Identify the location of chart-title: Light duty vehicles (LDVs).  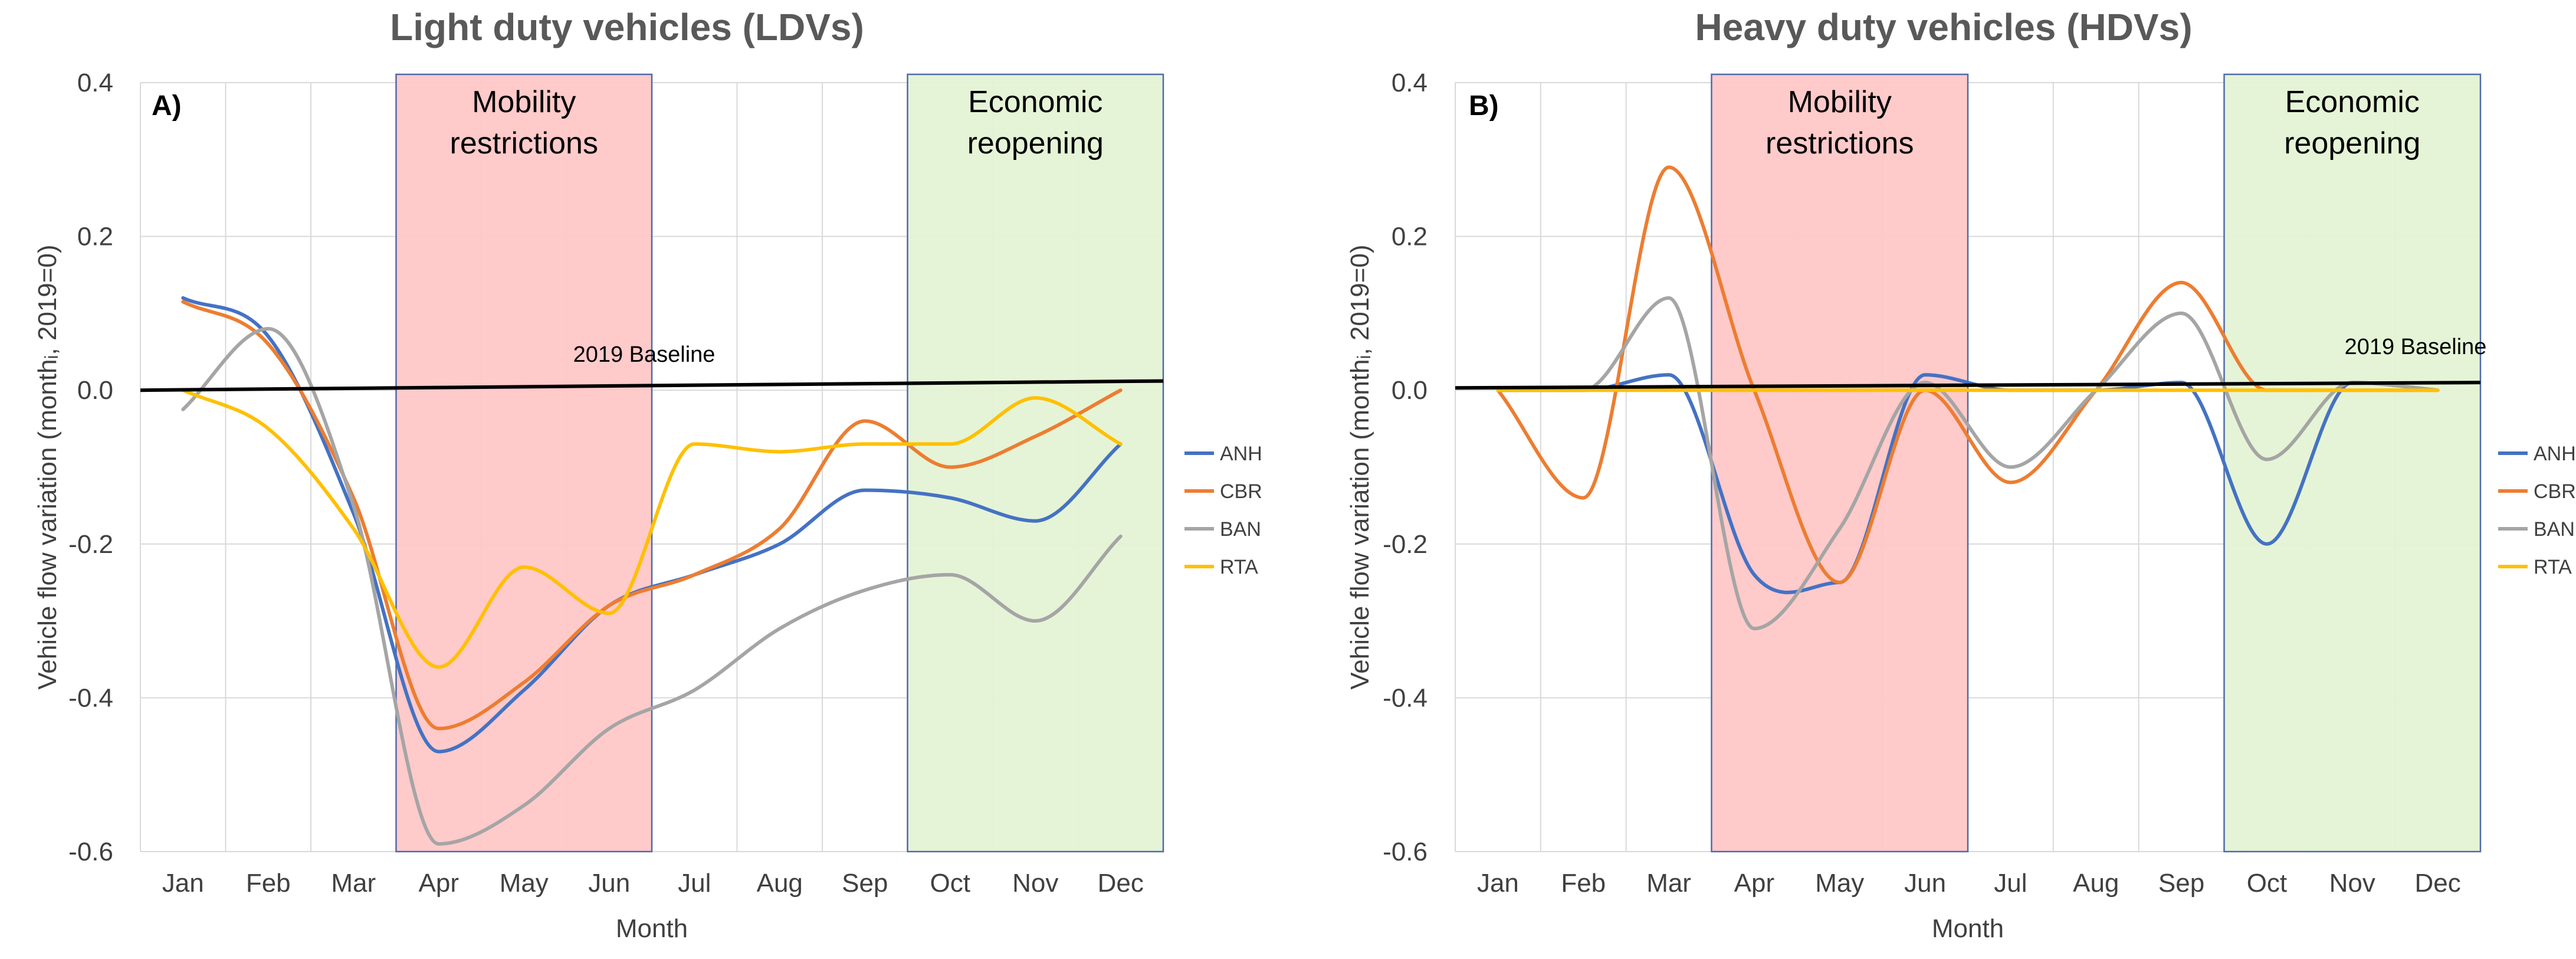
(627, 27).